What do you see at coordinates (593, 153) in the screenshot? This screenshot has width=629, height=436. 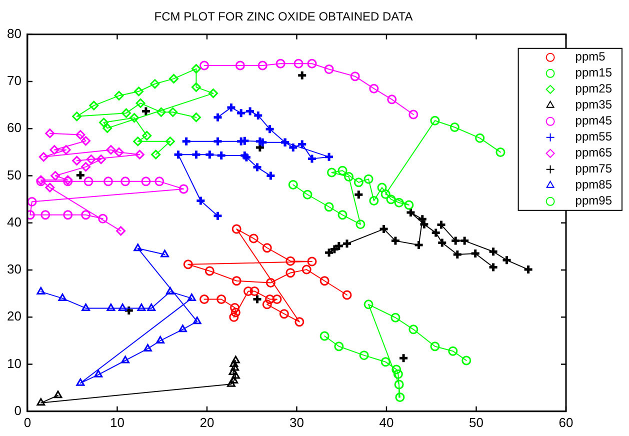 I see `legend-label: ppm65` at bounding box center [593, 153].